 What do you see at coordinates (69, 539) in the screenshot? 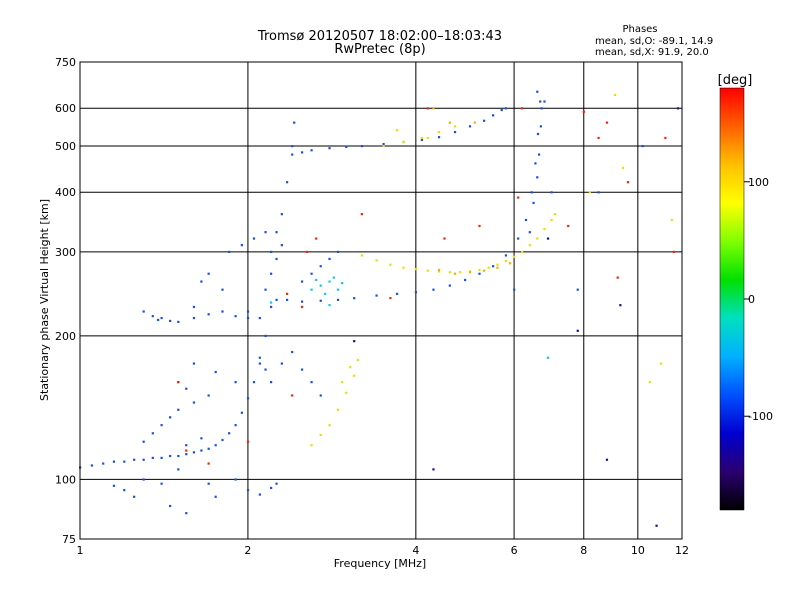
I see `y-tick-label: 75` at bounding box center [69, 539].